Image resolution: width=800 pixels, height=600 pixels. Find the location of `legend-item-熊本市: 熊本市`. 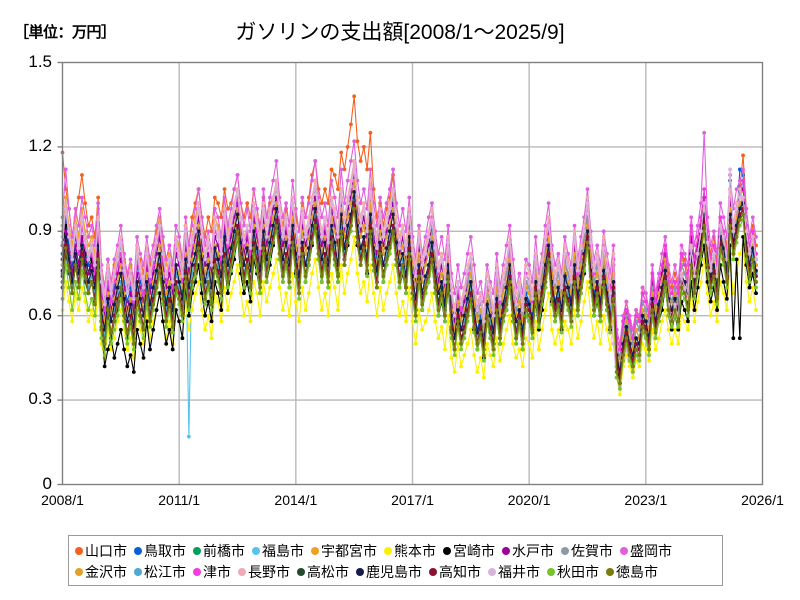

legend-item-熊本市: 熊本市 is located at coordinates (410, 551).